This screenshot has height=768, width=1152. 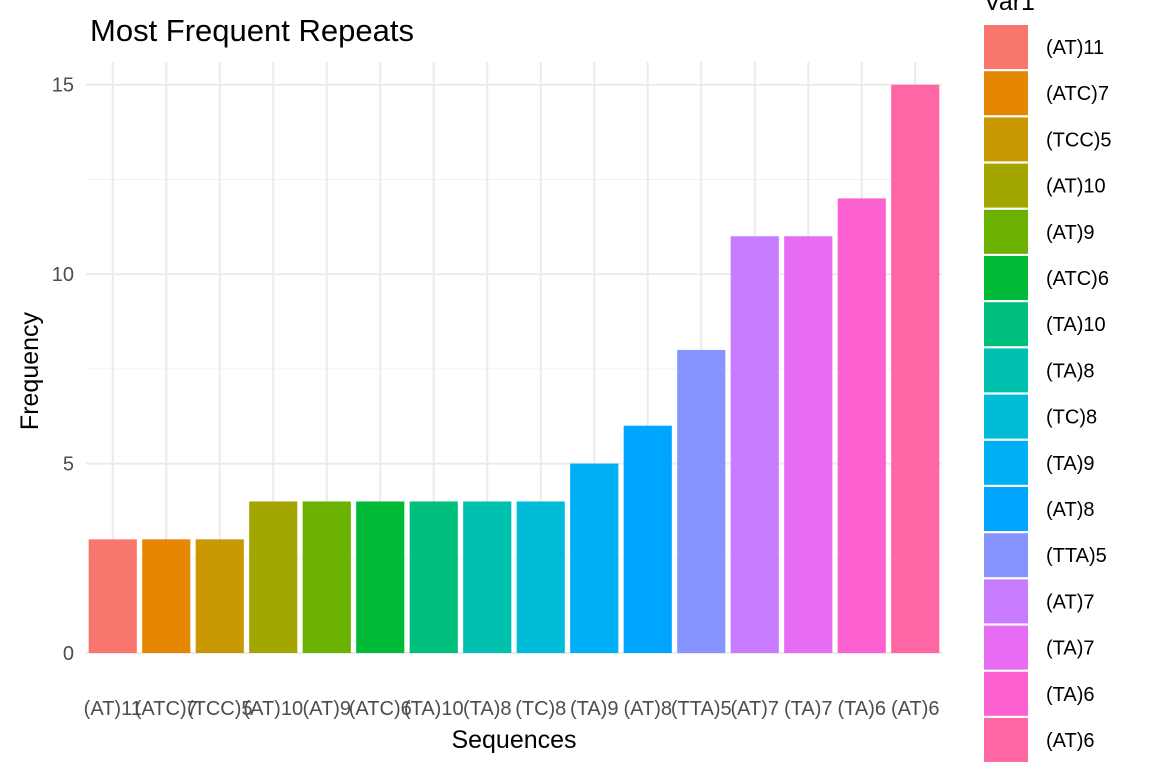 I want to click on legend-label: (TA)10, so click(x=1076, y=325).